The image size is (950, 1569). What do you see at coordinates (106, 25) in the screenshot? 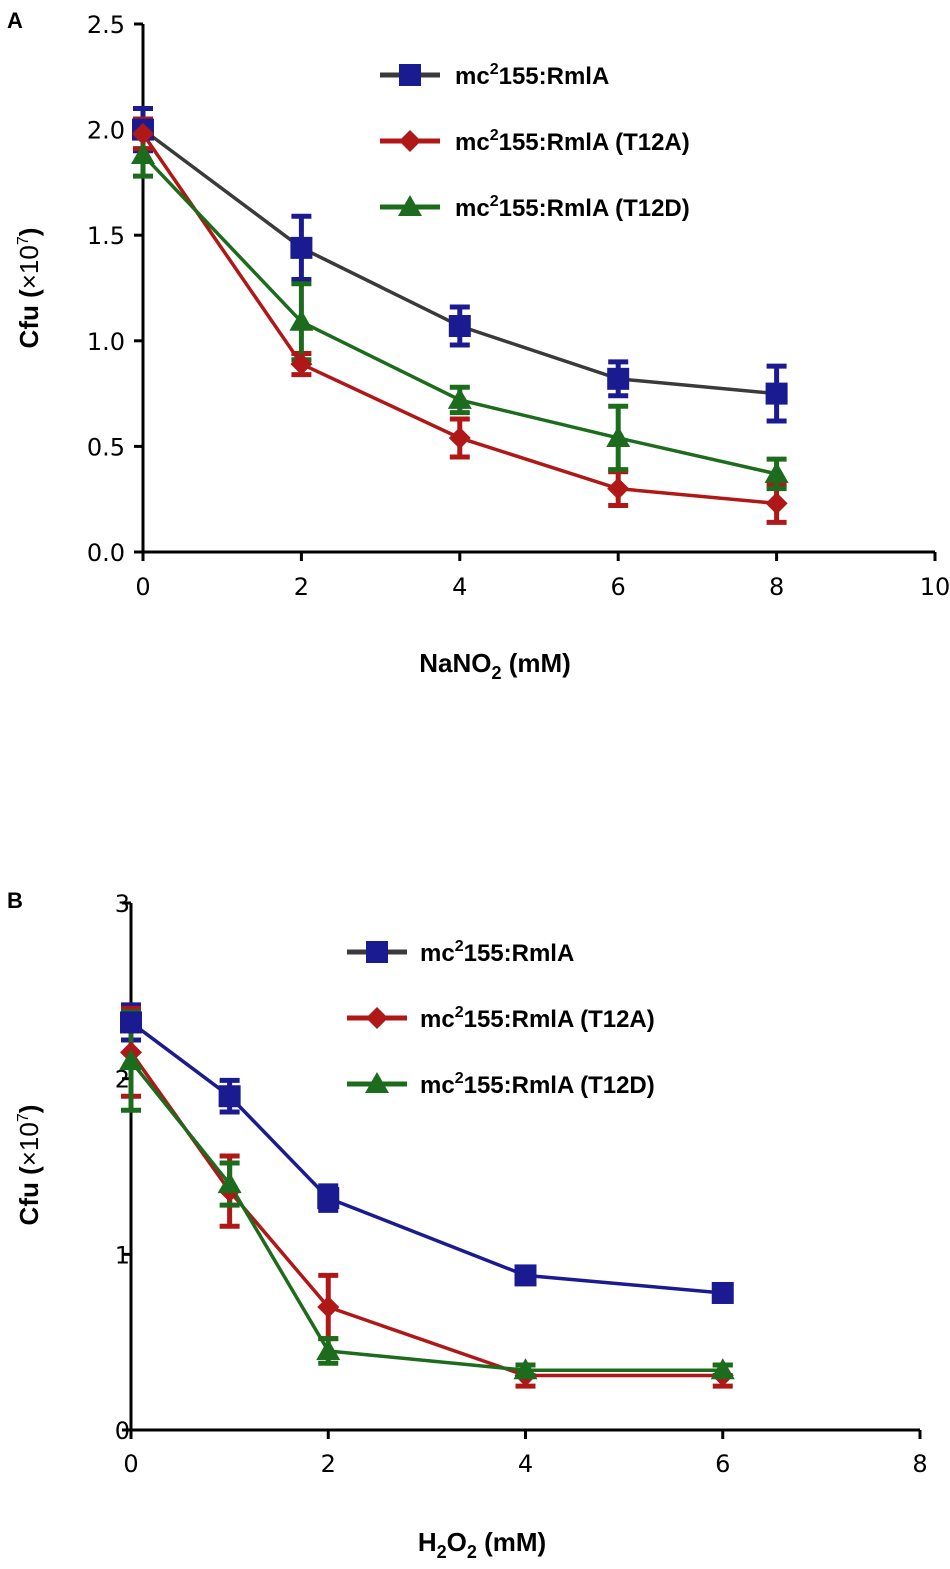
I see `y-tick-label: 2.5` at bounding box center [106, 25].